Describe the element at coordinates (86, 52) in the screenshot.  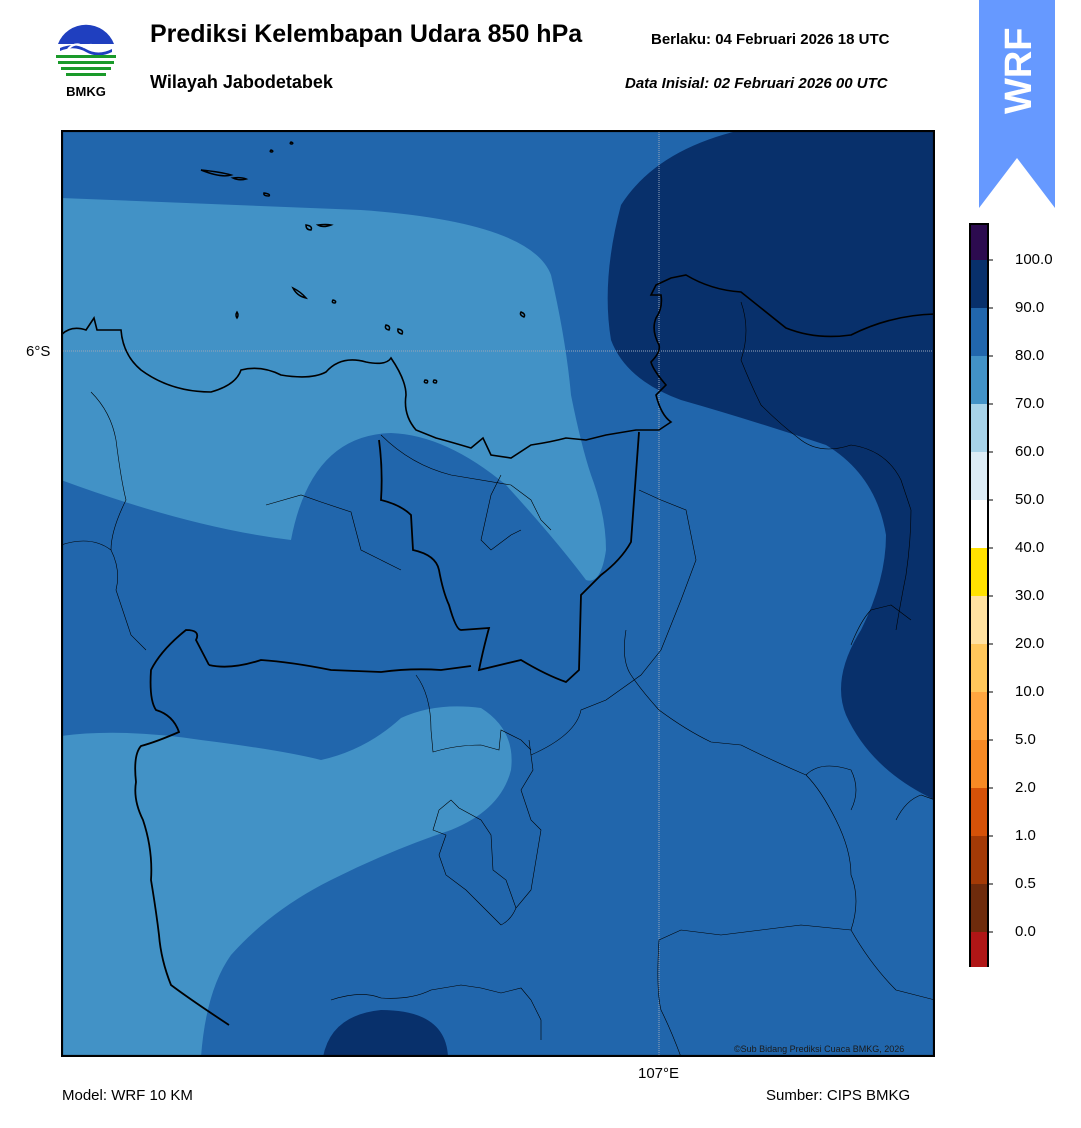
I see `bmkg-logo-icon` at that location.